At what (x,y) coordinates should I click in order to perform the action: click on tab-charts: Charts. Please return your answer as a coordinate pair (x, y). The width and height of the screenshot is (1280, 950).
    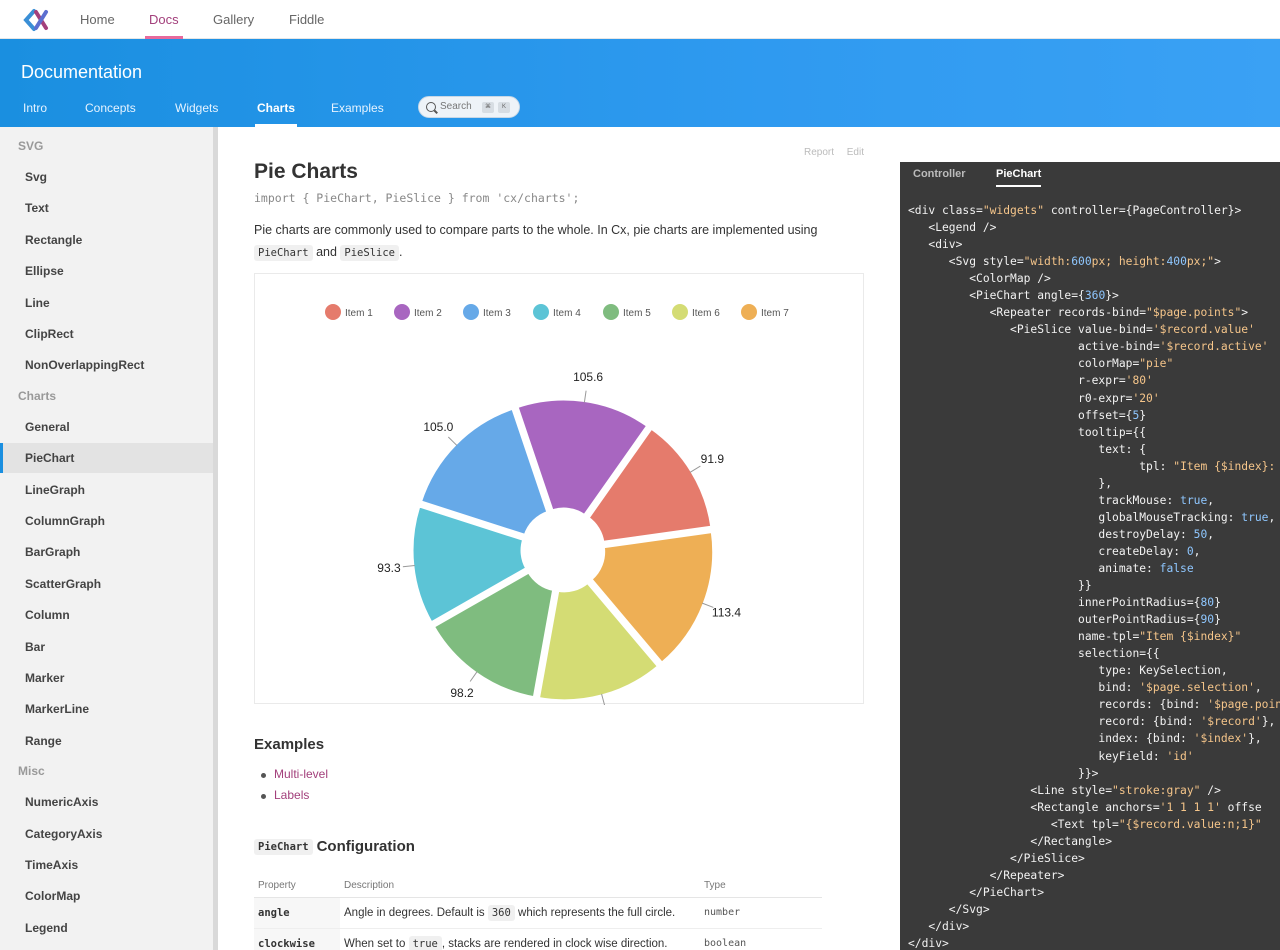
    Looking at the image, I should click on (276, 114).